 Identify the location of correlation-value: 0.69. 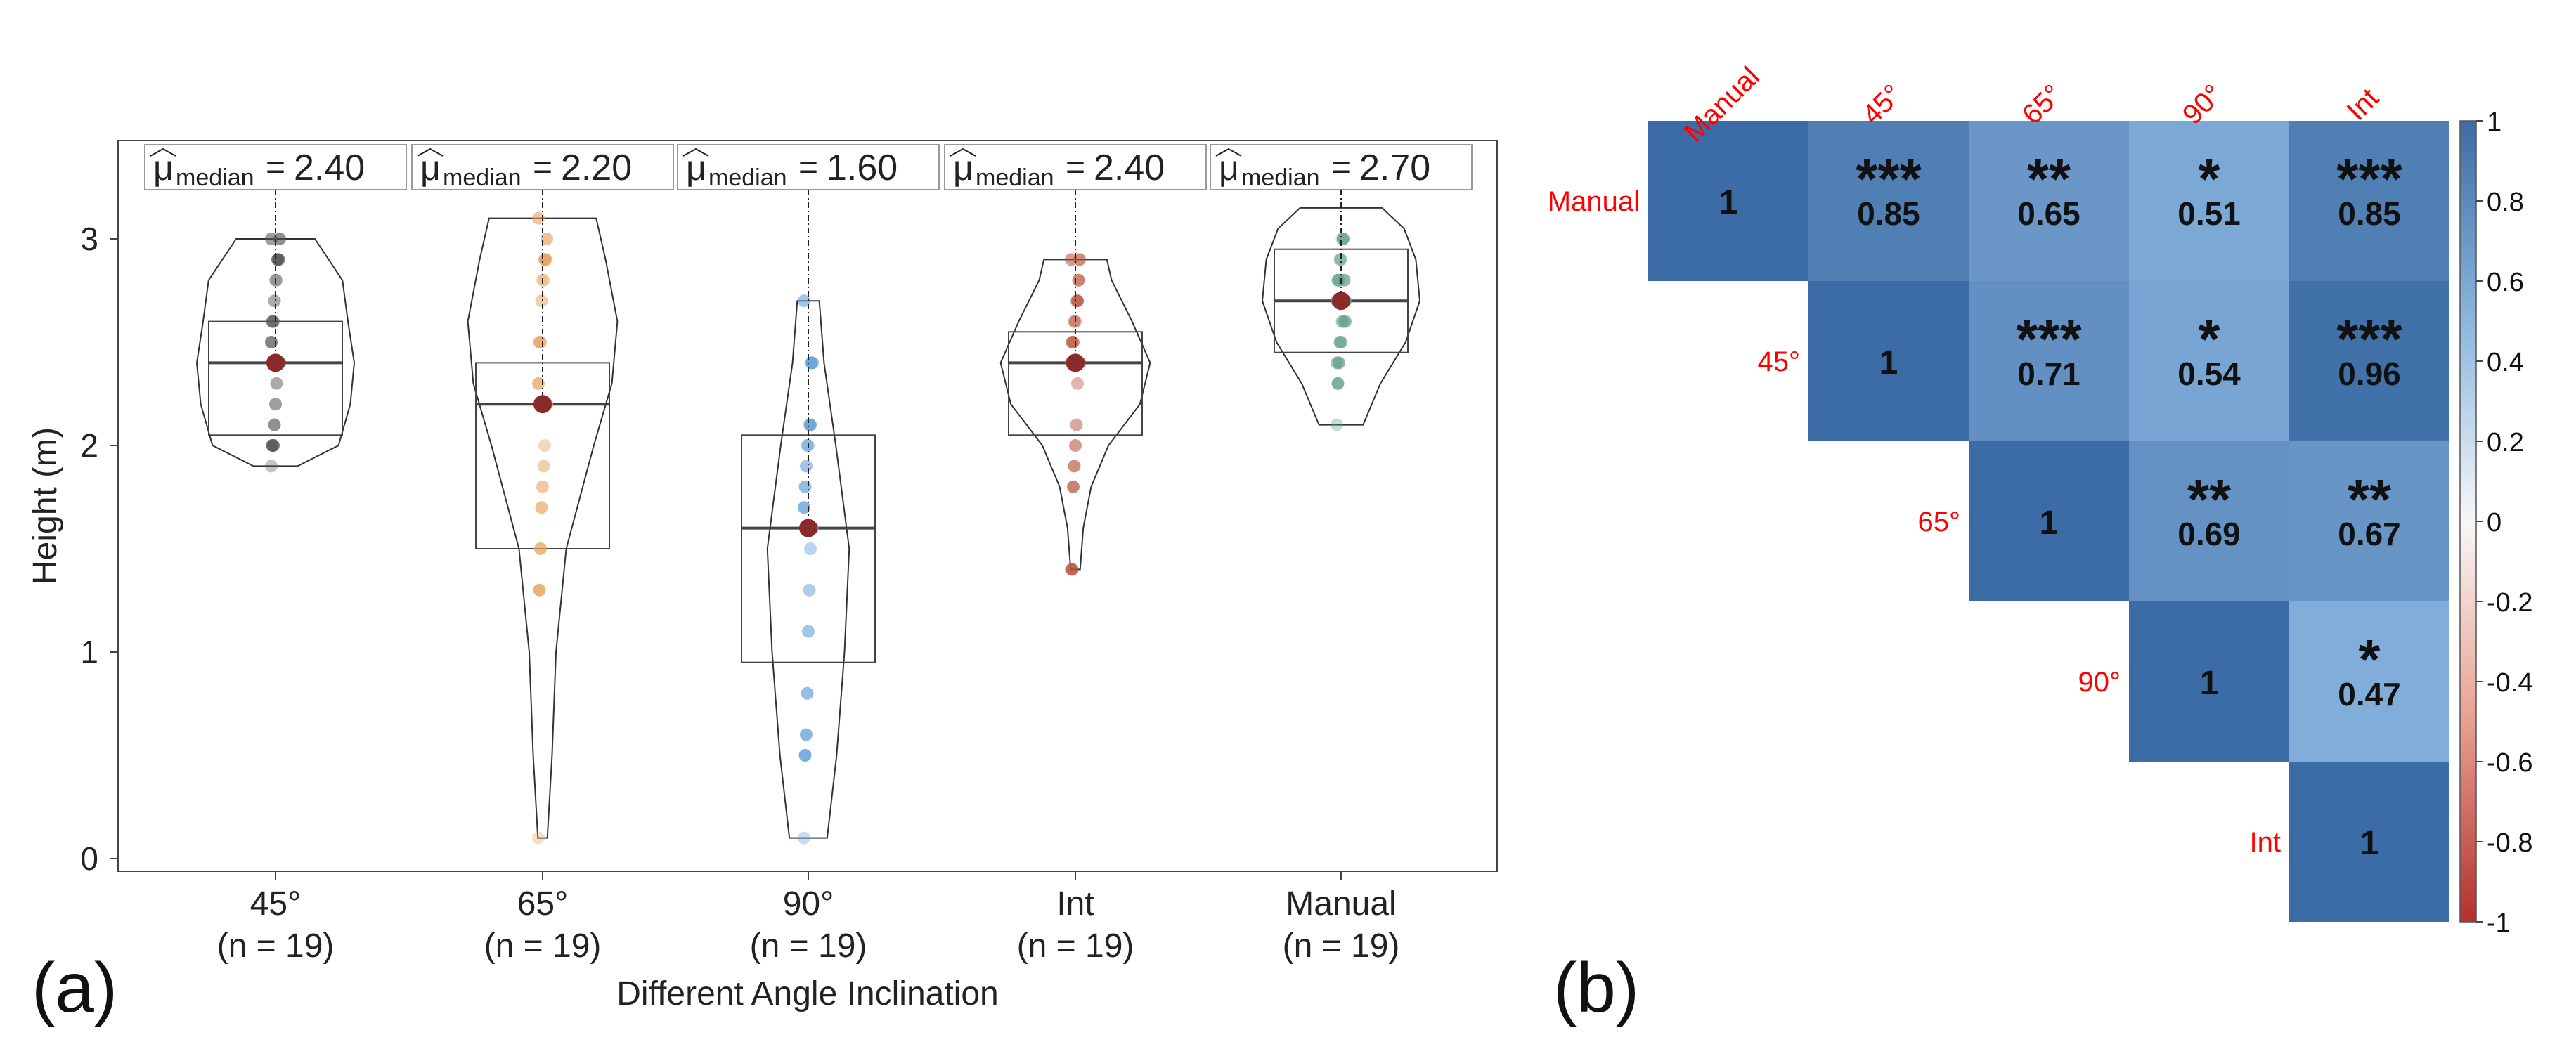
(2209, 534).